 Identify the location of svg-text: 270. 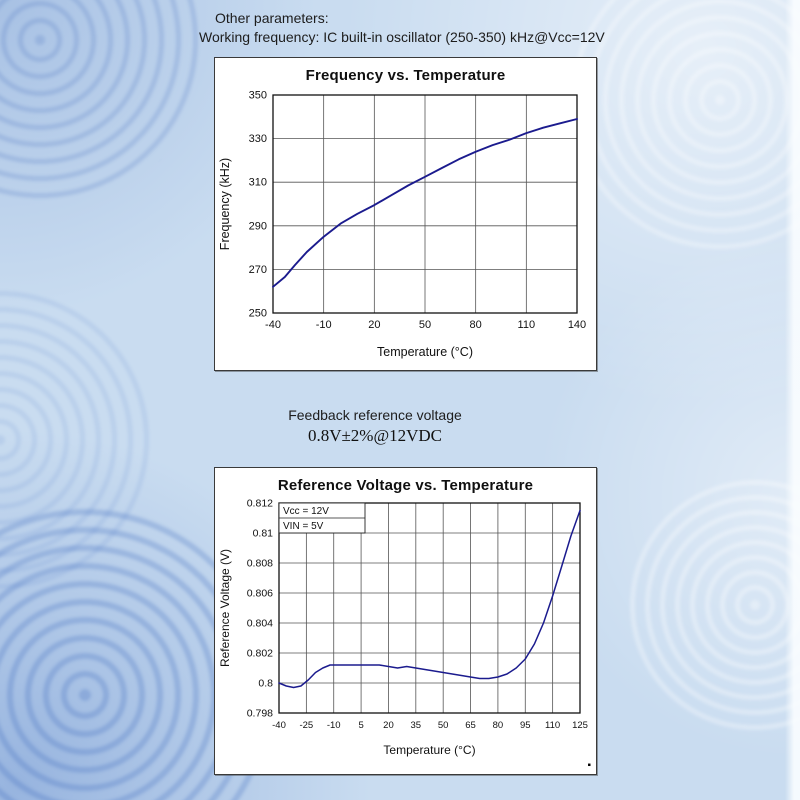
(258, 270).